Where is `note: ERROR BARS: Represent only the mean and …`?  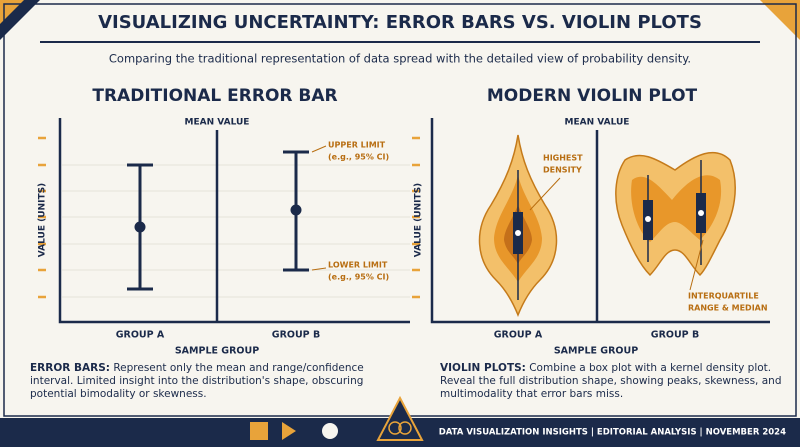
note: ERROR BARS: Represent only the mean and … is located at coordinates (210, 381).